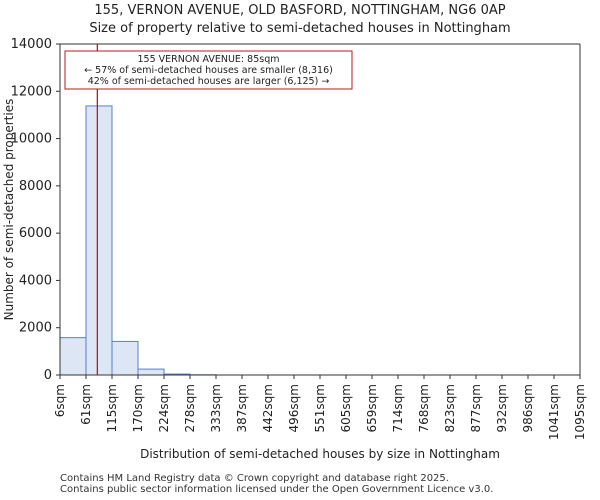 This screenshot has height=500, width=600. Describe the element at coordinates (450, 408) in the screenshot. I see `x-tick-label: 823sqm` at that location.